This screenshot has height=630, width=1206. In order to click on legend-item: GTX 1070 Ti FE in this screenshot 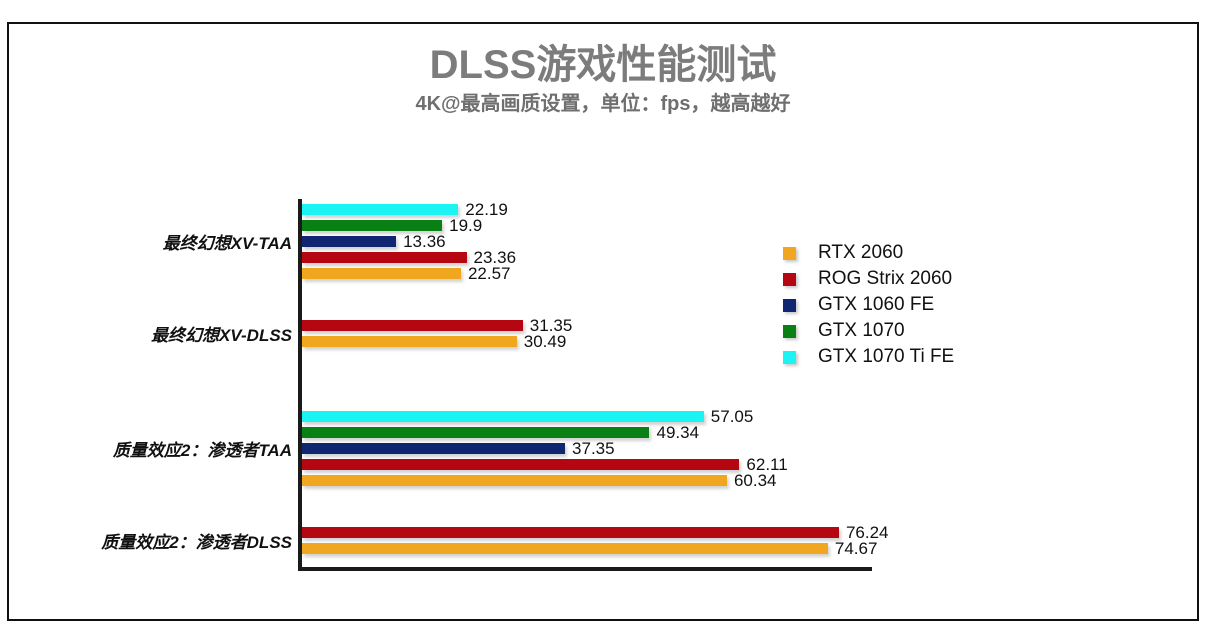, I will do `click(868, 357)`.